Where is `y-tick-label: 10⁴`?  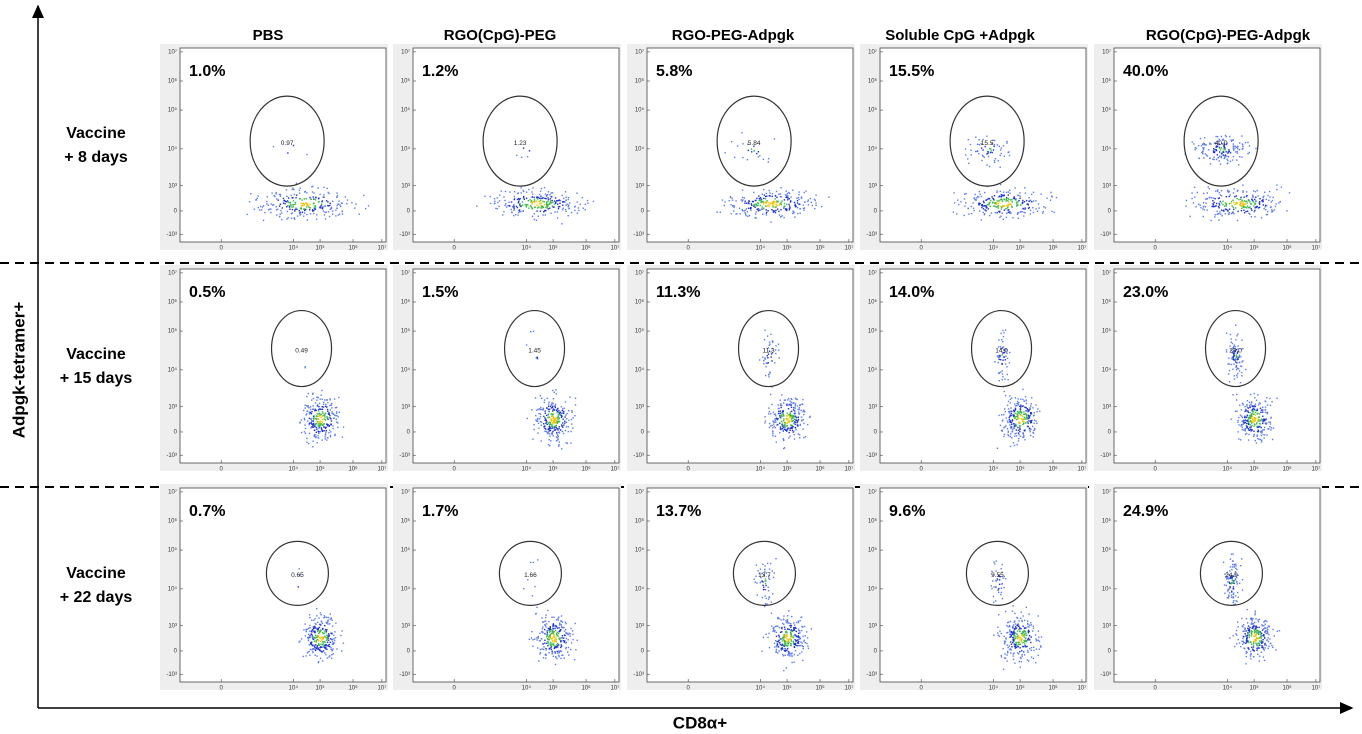
y-tick-label: 10⁴ is located at coordinates (173, 369).